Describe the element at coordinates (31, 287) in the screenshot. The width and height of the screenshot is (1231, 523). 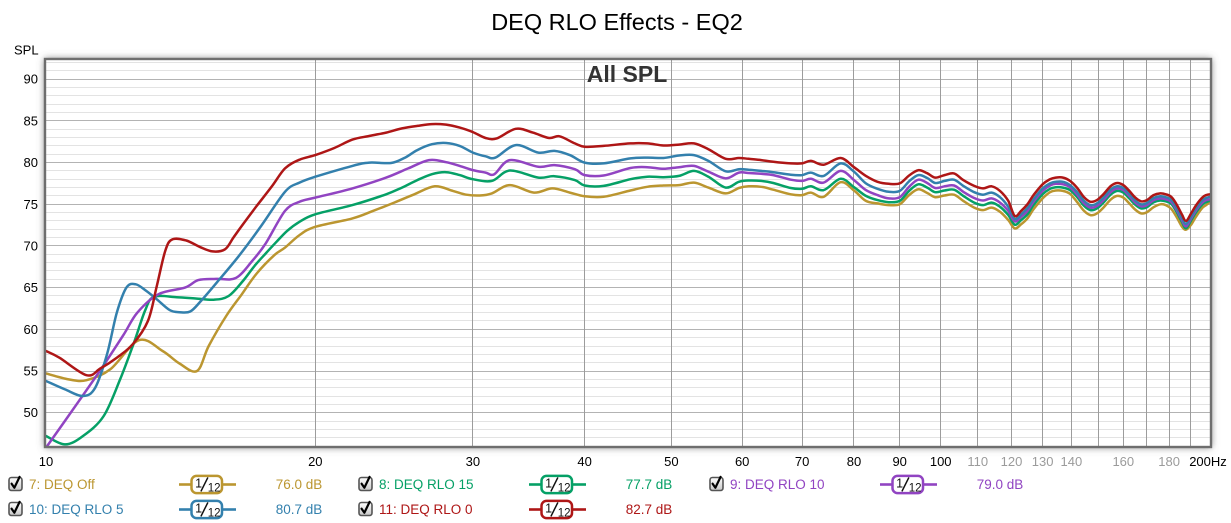
I see `svg-text: 65` at that location.